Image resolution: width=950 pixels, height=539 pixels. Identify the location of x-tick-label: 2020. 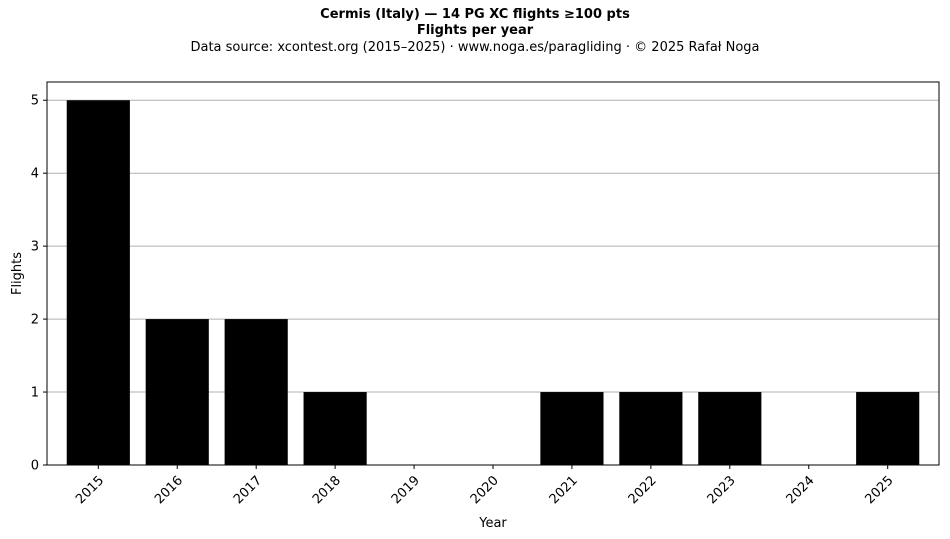
(485, 490).